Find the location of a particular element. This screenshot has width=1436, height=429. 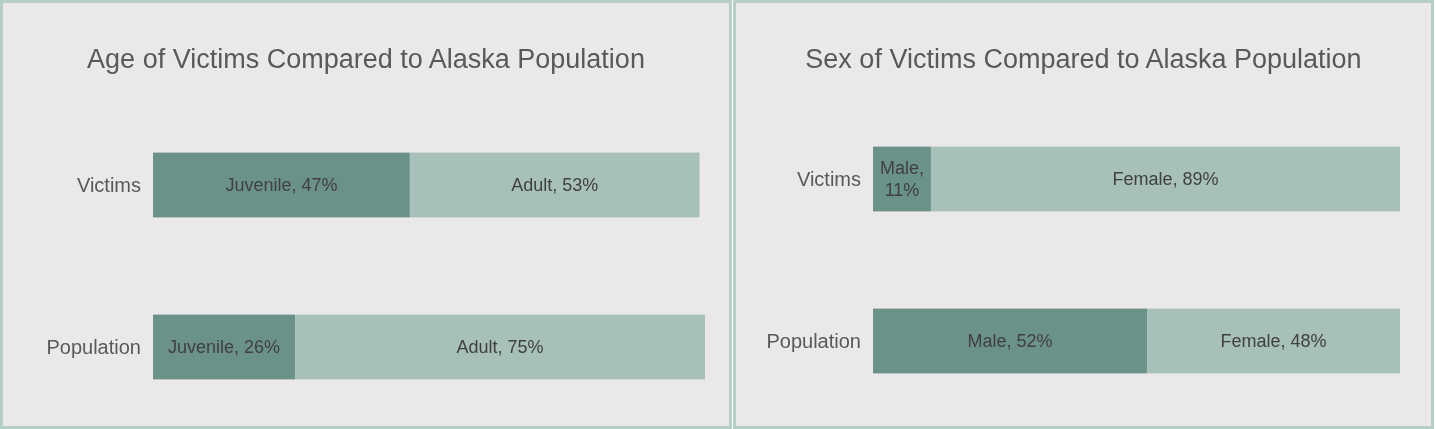

data-label: Adult, 53% is located at coordinates (555, 185).